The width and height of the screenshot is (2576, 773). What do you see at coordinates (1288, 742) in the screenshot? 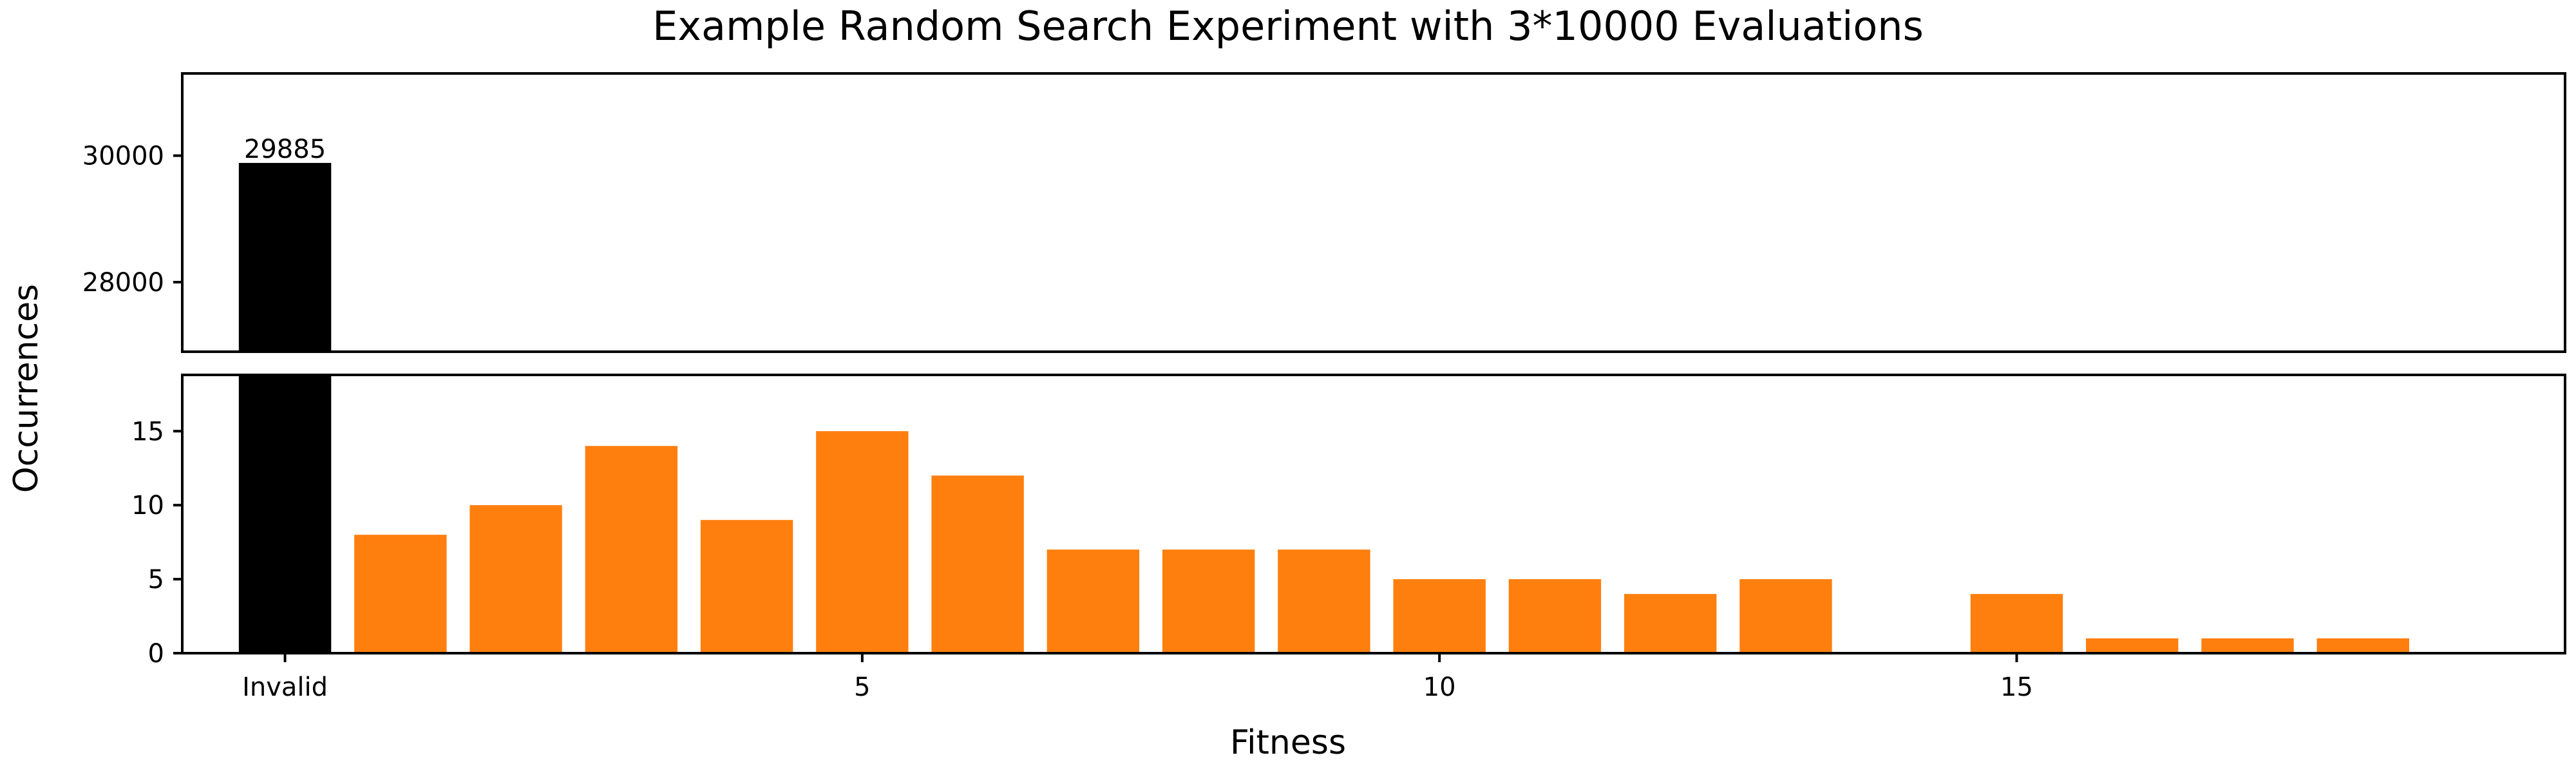
I see `x-axis-label: Fitness` at bounding box center [1288, 742].